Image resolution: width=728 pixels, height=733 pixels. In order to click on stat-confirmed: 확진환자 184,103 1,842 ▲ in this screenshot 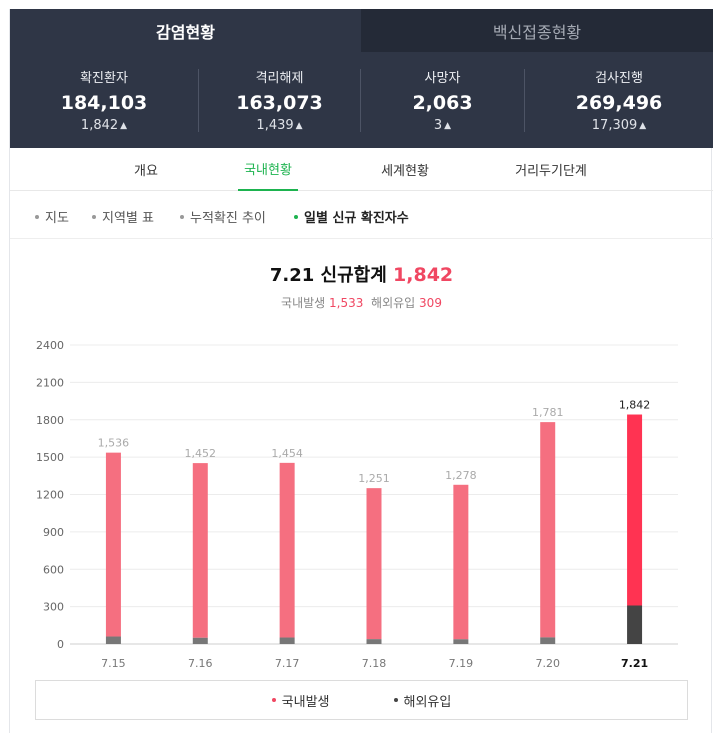, I will do `click(104, 101)`.